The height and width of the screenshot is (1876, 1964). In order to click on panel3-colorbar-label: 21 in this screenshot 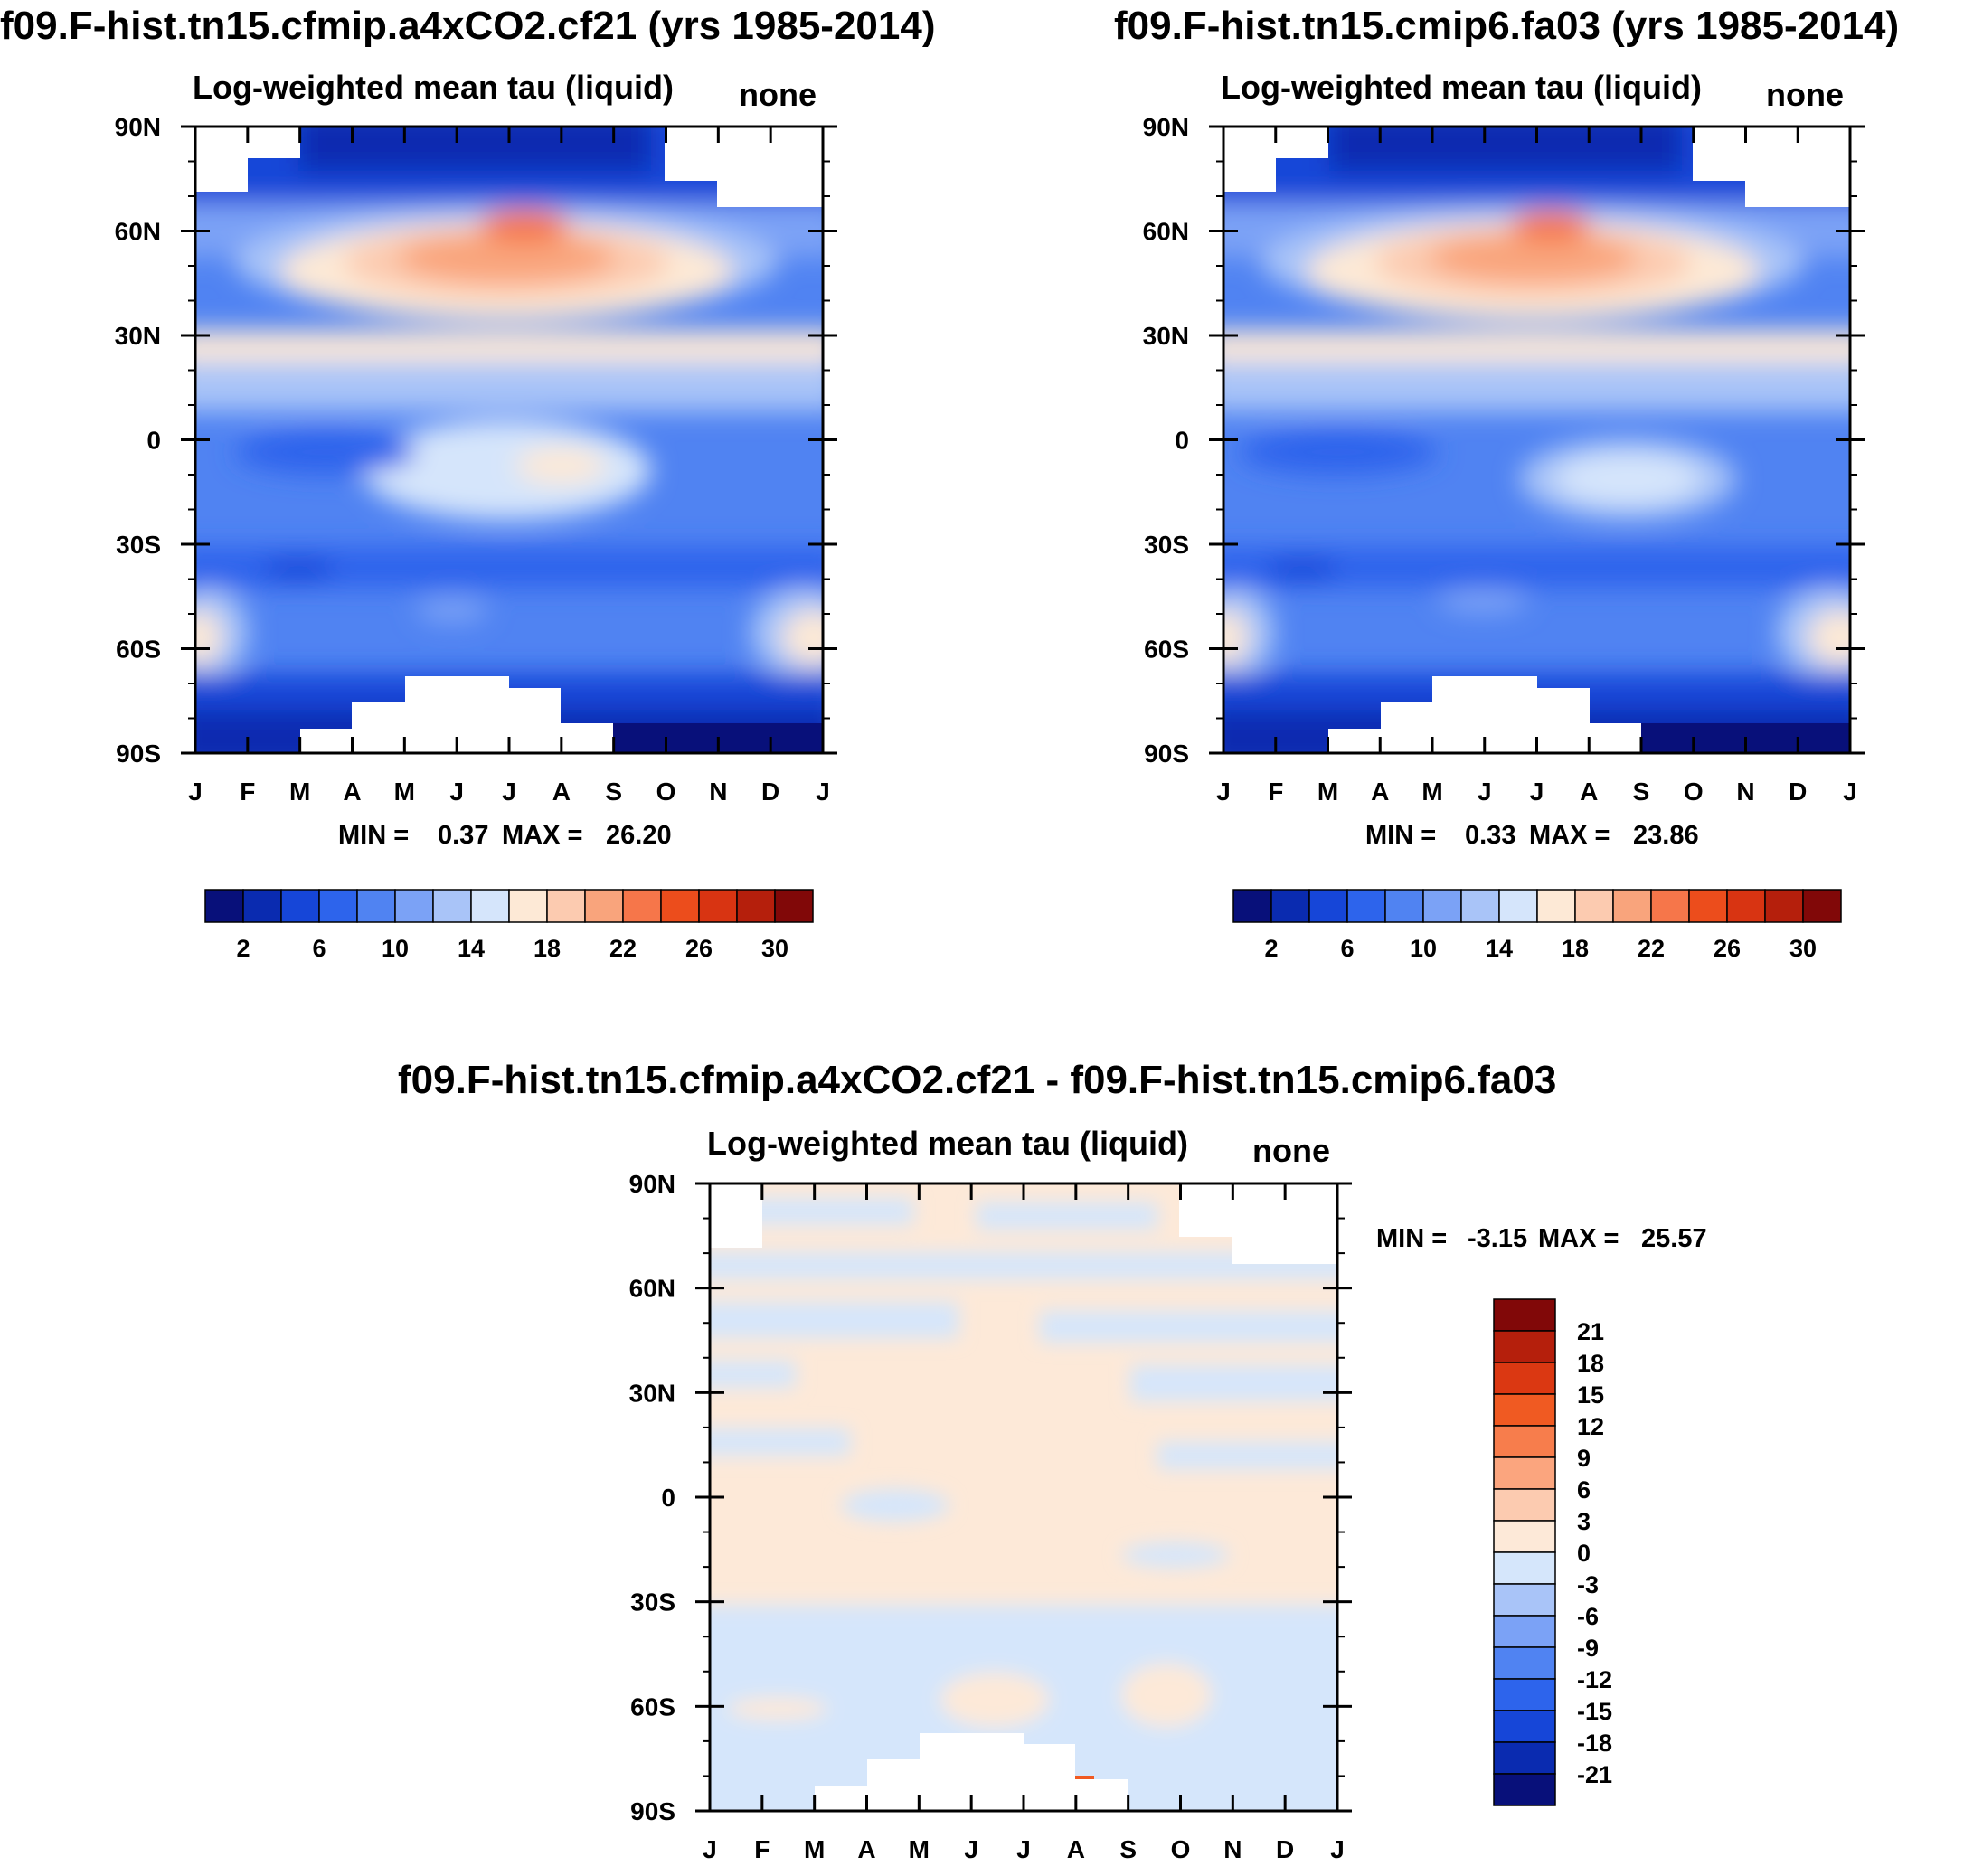, I will do `click(1590, 1331)`.